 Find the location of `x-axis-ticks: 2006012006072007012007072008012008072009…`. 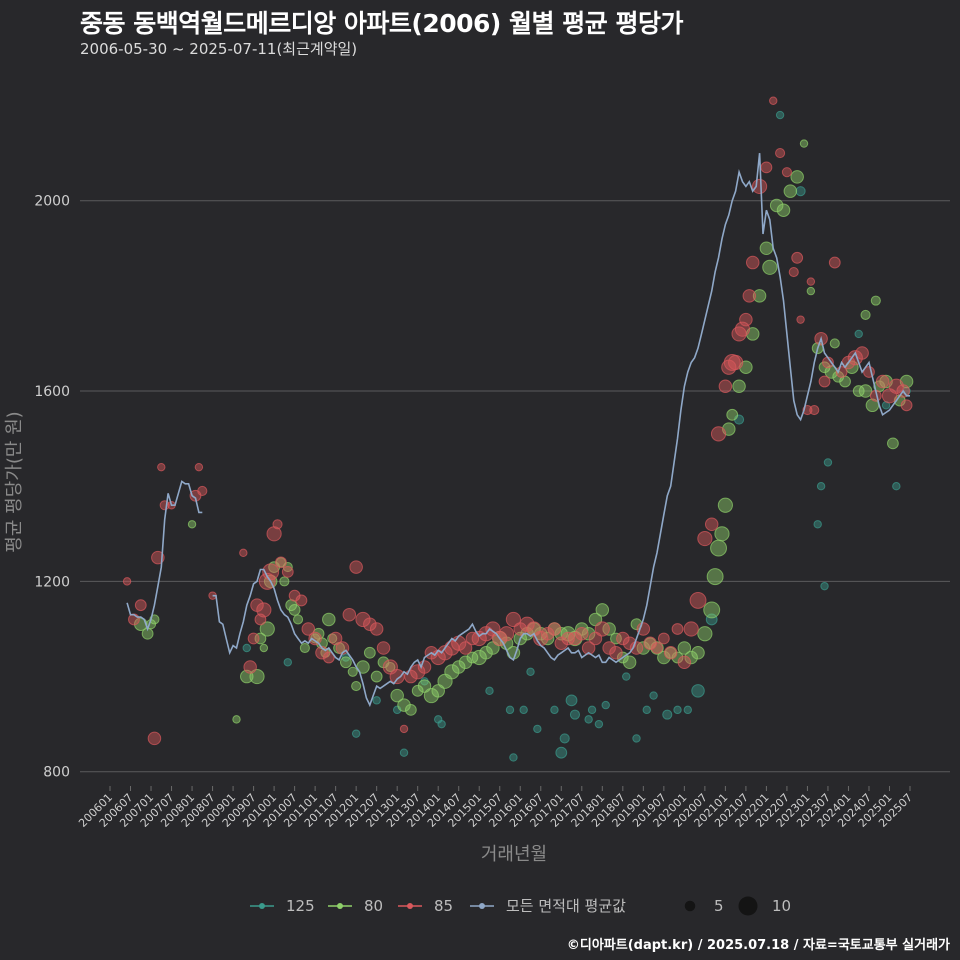

x-axis-ticks: 2006012006072007012007072008012008072009… is located at coordinates (495, 808).